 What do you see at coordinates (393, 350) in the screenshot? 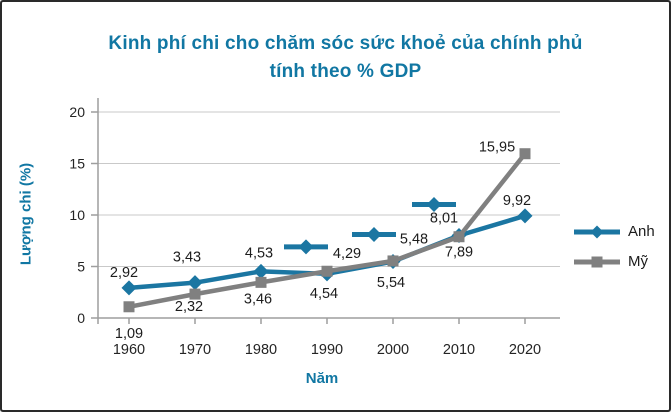
I see `x-tick-label: 2000` at bounding box center [393, 350].